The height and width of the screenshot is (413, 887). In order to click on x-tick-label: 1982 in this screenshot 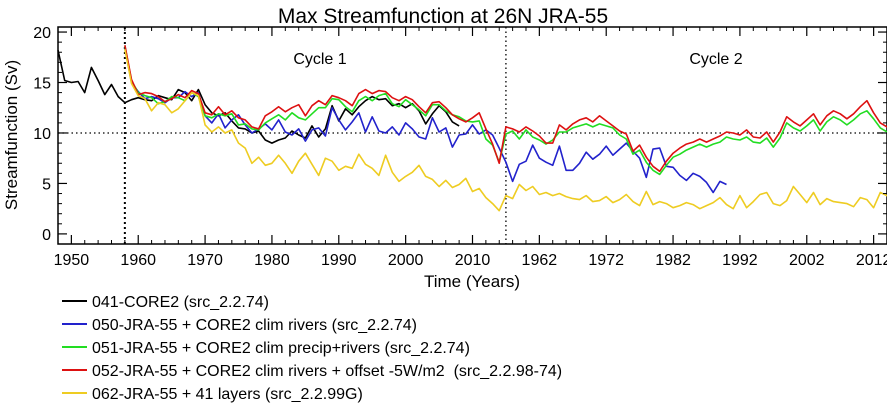, I will do `click(673, 260)`.